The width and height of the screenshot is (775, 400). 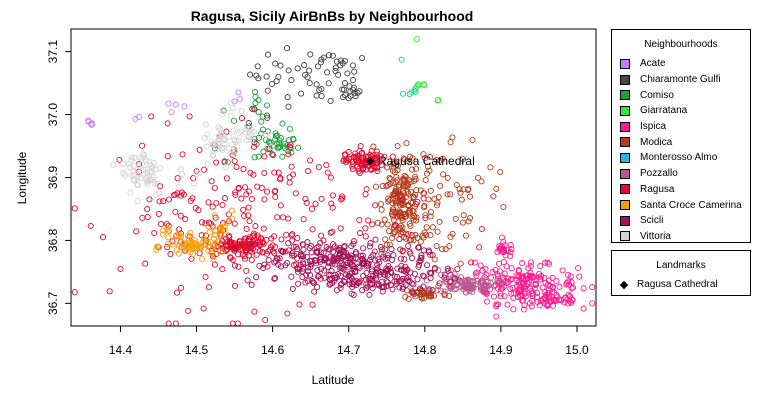 I want to click on y-tick-label: 36.7, so click(x=53, y=303).